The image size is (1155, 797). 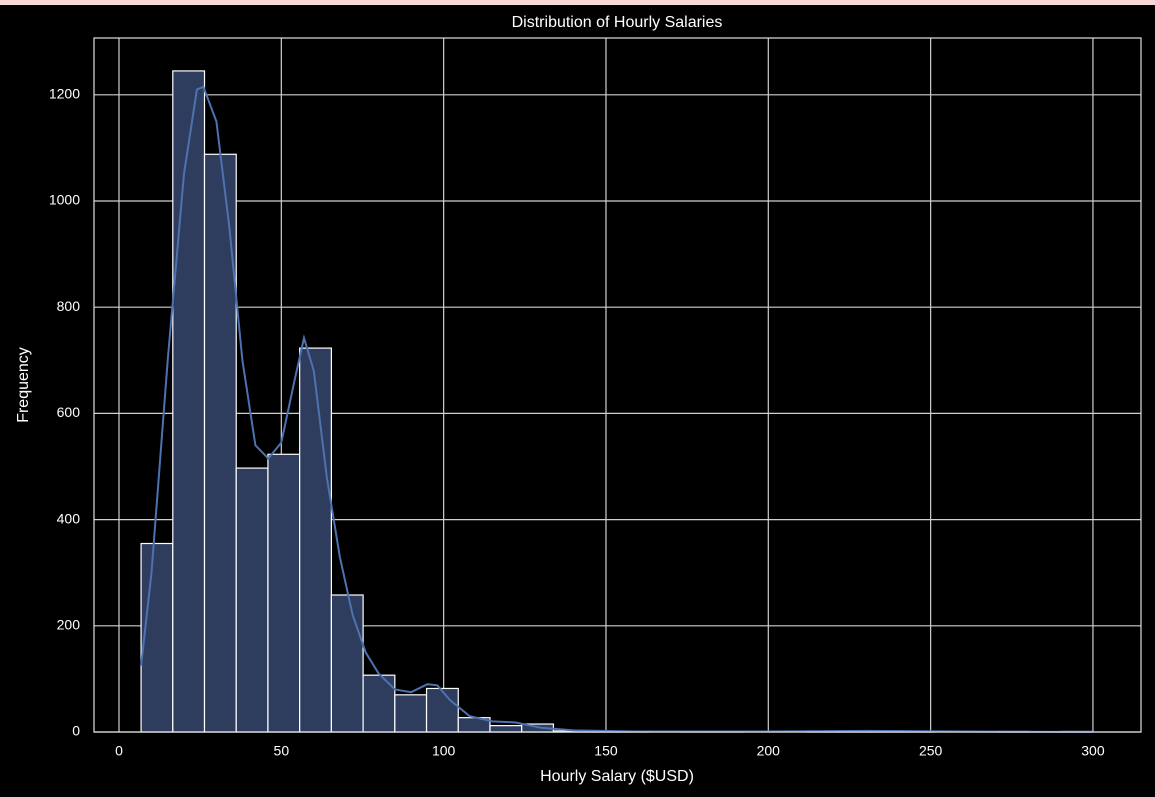 I want to click on top-strip, so click(x=577, y=2).